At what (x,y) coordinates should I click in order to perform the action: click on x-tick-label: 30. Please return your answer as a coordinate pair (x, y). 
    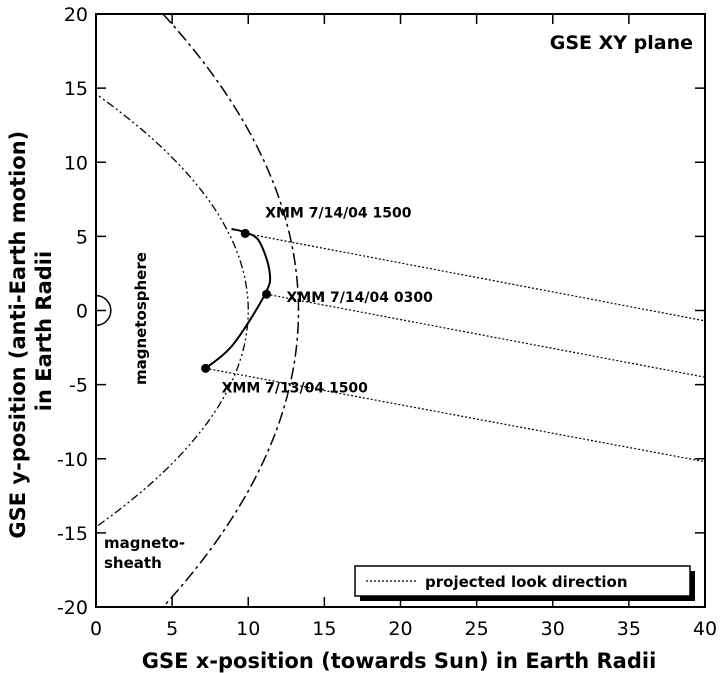
    Looking at the image, I should click on (553, 629).